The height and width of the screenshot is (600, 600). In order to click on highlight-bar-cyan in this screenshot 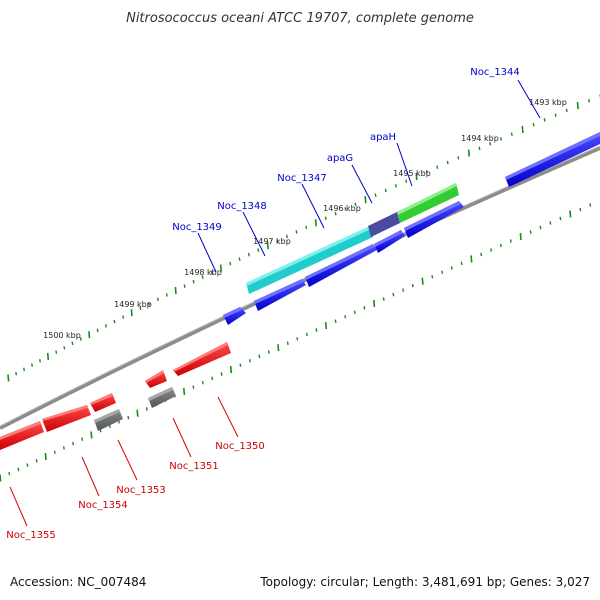, I will do `click(309, 260)`.